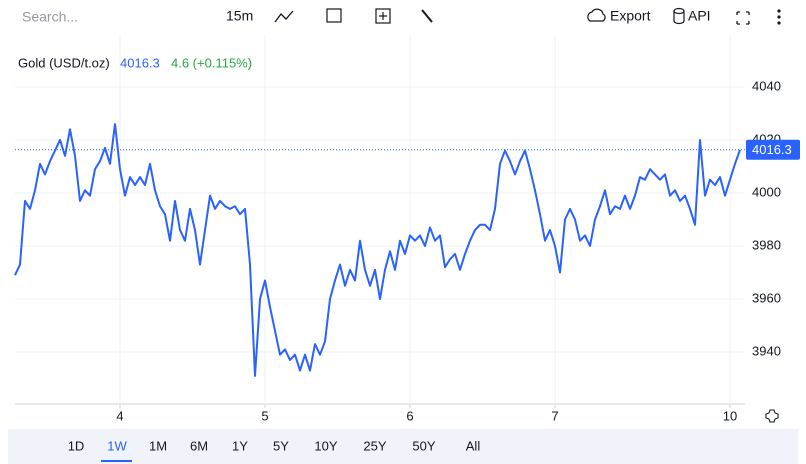 This screenshot has height=464, width=806. Describe the element at coordinates (679, 18) in the screenshot. I see `api-icon-body` at that location.